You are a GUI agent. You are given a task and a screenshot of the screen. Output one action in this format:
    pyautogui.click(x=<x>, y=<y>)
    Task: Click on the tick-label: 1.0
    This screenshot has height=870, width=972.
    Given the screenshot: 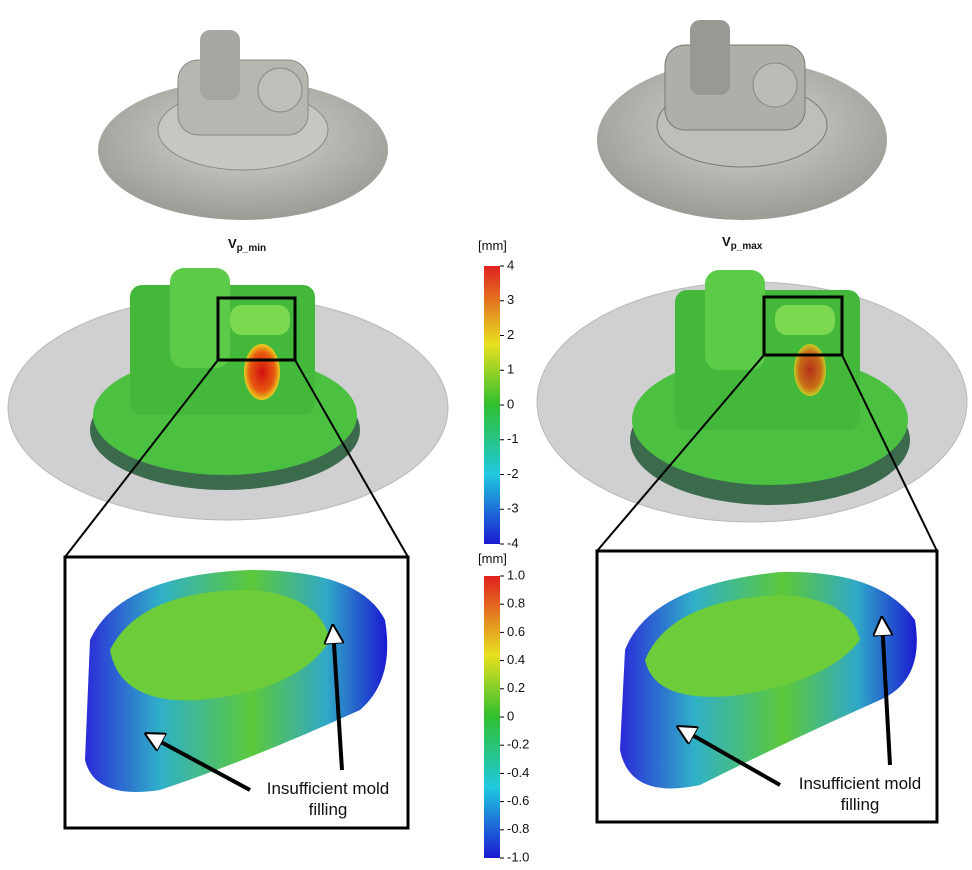 What is the action you would take?
    pyautogui.click(x=516, y=574)
    